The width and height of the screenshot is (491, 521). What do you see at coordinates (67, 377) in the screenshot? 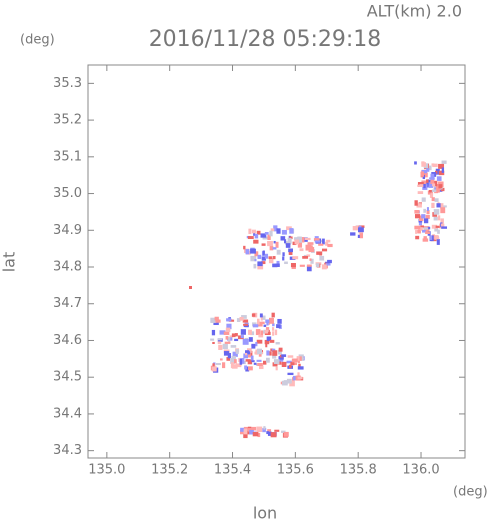
I see `y-tick-label: 34.5` at bounding box center [67, 377].